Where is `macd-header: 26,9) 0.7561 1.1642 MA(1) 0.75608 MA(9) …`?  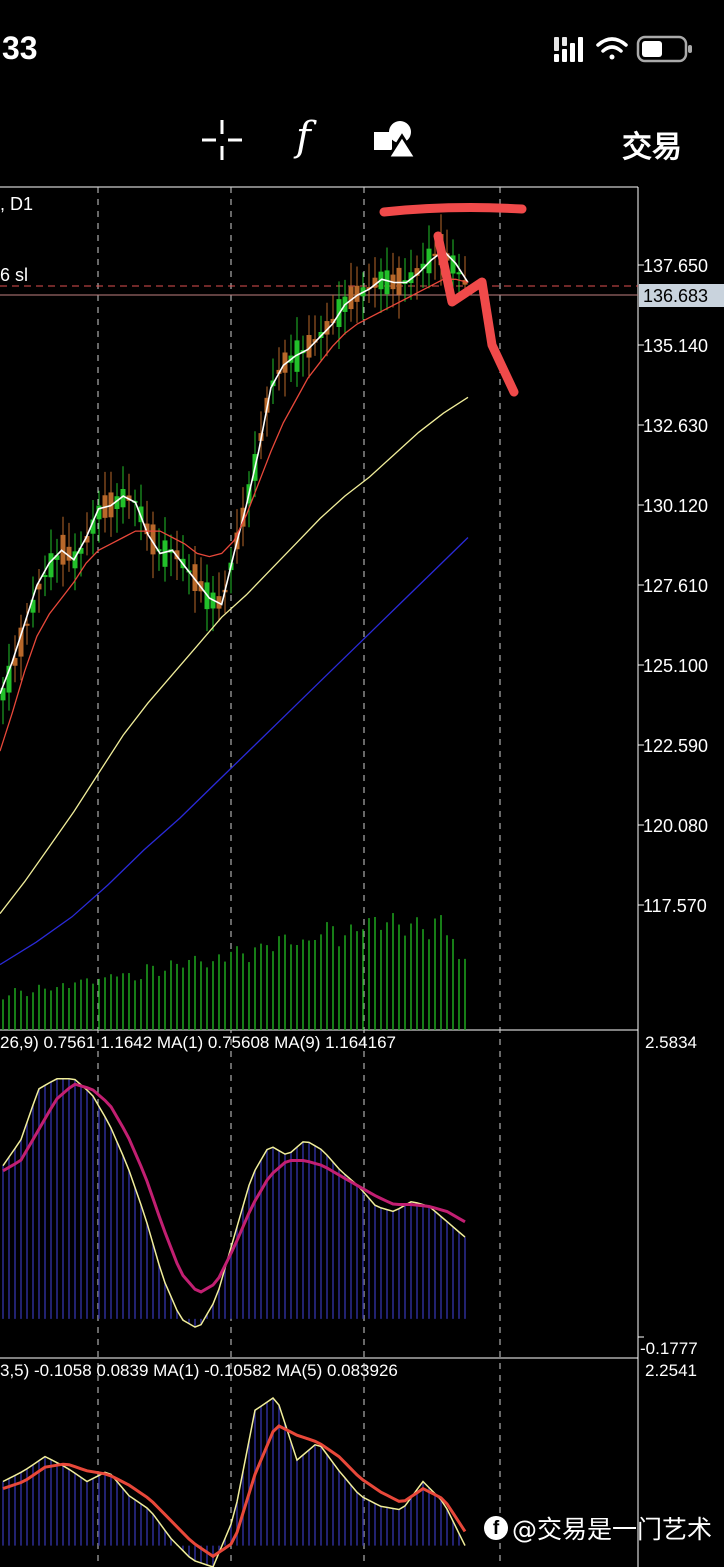 macd-header: 26,9) 0.7561 1.1642 MA(1) 0.75608 MA(9) … is located at coordinates (198, 1042).